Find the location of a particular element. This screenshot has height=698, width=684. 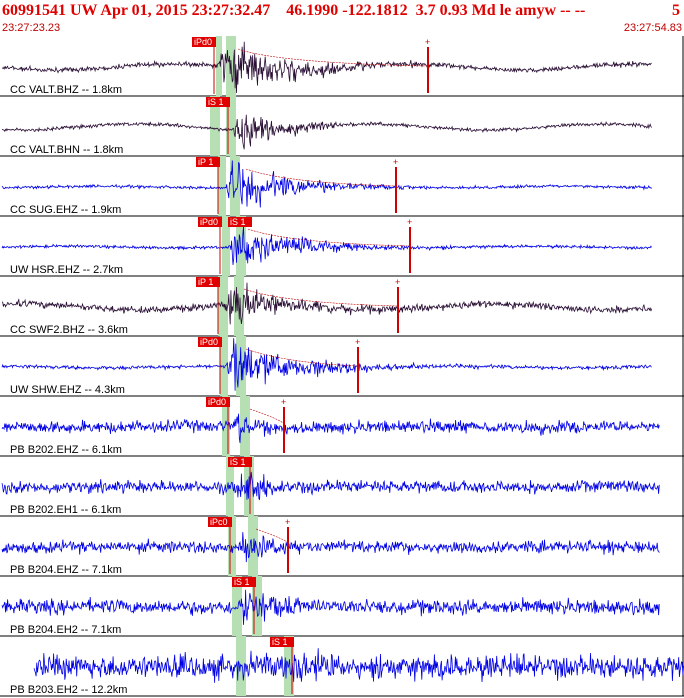

trace-row-5: + iP 1 CC SWF2.BHZ -- 3.6km is located at coordinates (342, 306).